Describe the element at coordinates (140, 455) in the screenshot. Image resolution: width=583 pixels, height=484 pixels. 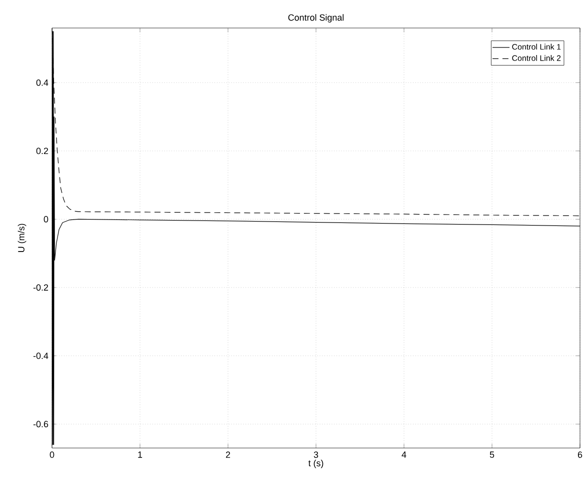
I see `x-tick-label: 1` at that location.